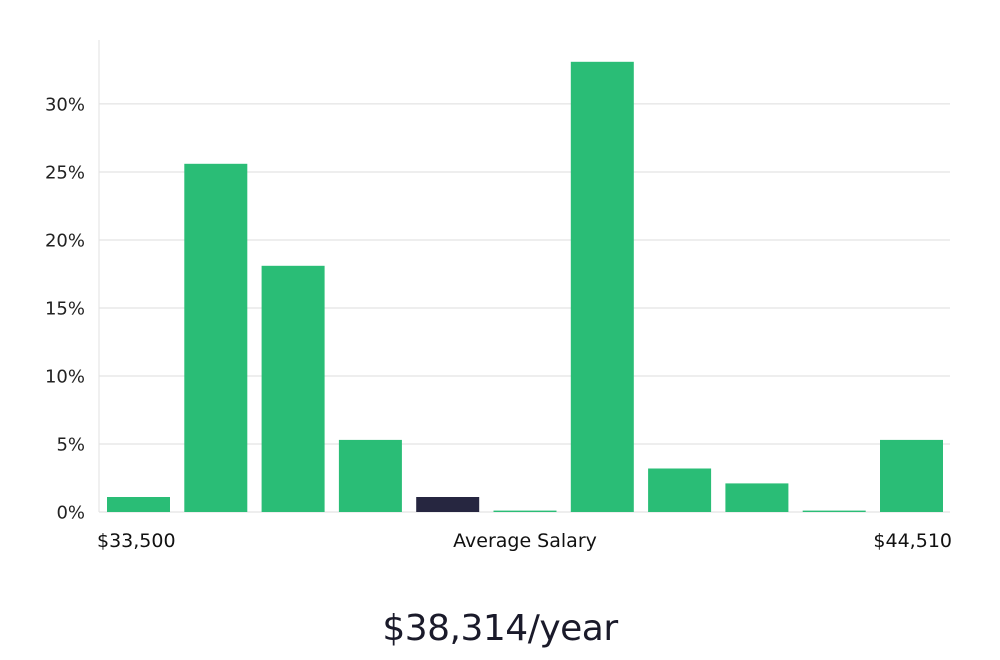 This screenshot has height=660, width=1000. What do you see at coordinates (912, 541) in the screenshot?
I see `x-label-max: $44,510` at bounding box center [912, 541].